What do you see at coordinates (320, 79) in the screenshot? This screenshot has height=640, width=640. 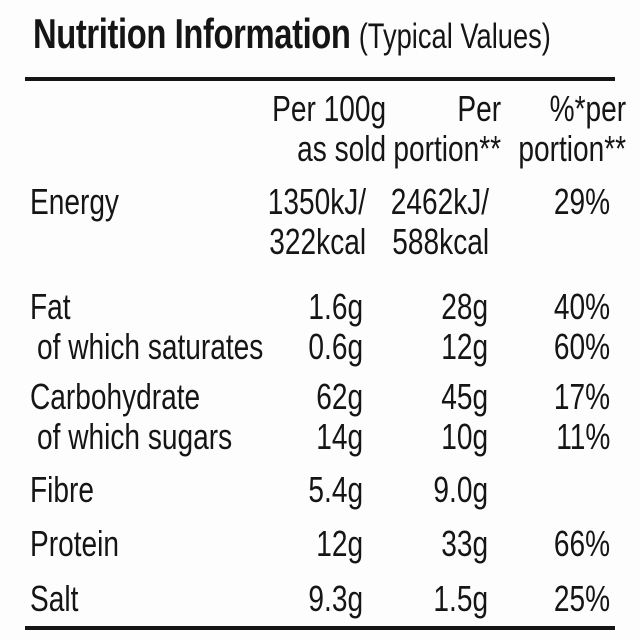 I see `top-rule` at bounding box center [320, 79].